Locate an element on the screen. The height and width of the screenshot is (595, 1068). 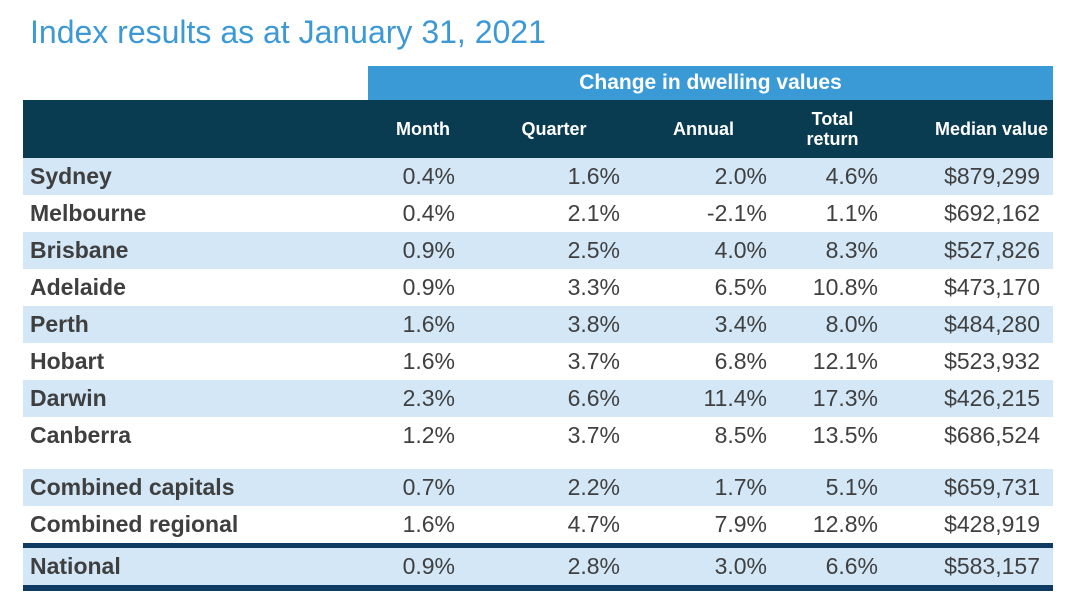
cell-median-value: $426,215 is located at coordinates (992, 398).